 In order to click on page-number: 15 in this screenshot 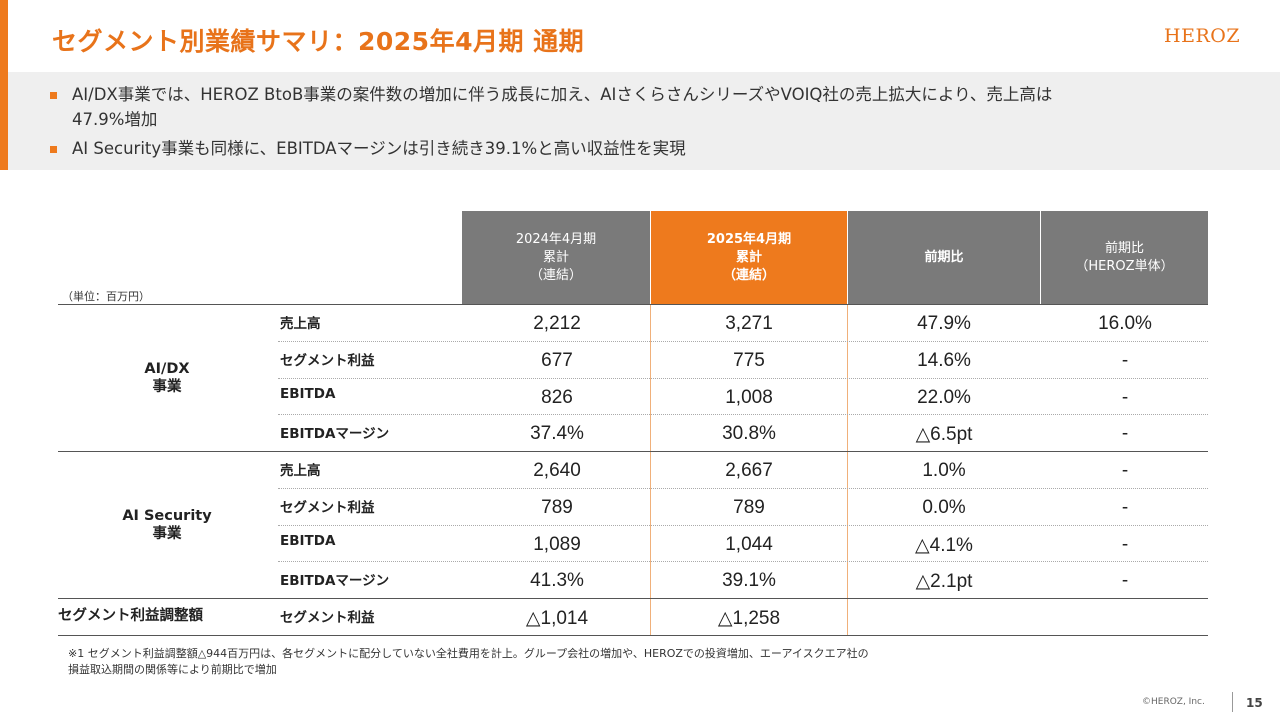, I will do `click(1254, 703)`.